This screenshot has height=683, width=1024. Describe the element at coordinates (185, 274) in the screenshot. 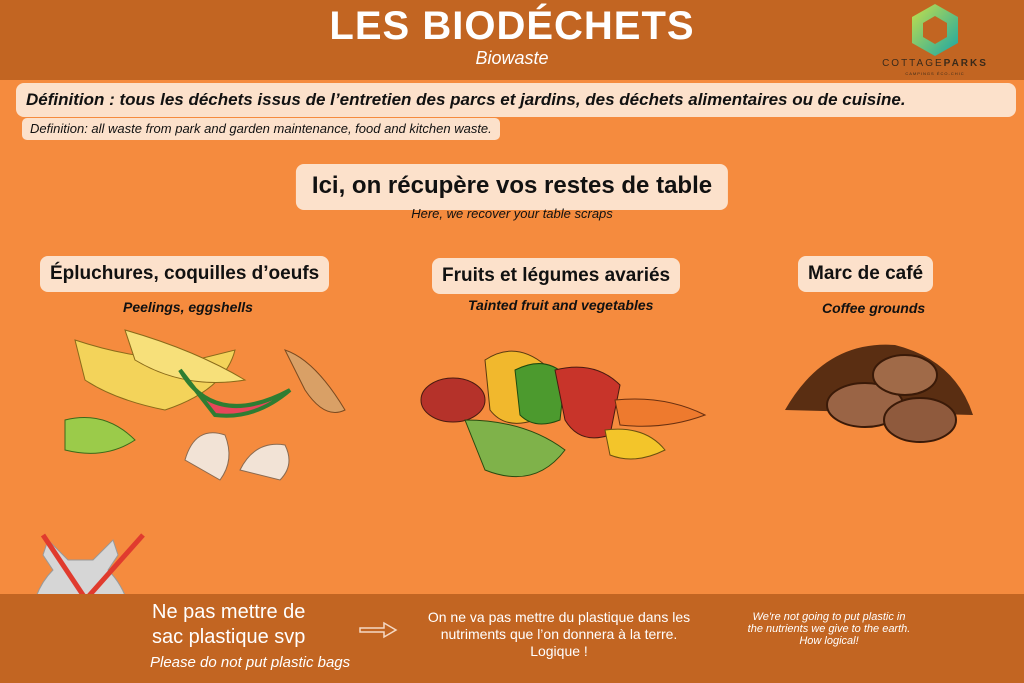

I see `category-peelings-title: Épluchures, coquilles d’oeufs` at that location.